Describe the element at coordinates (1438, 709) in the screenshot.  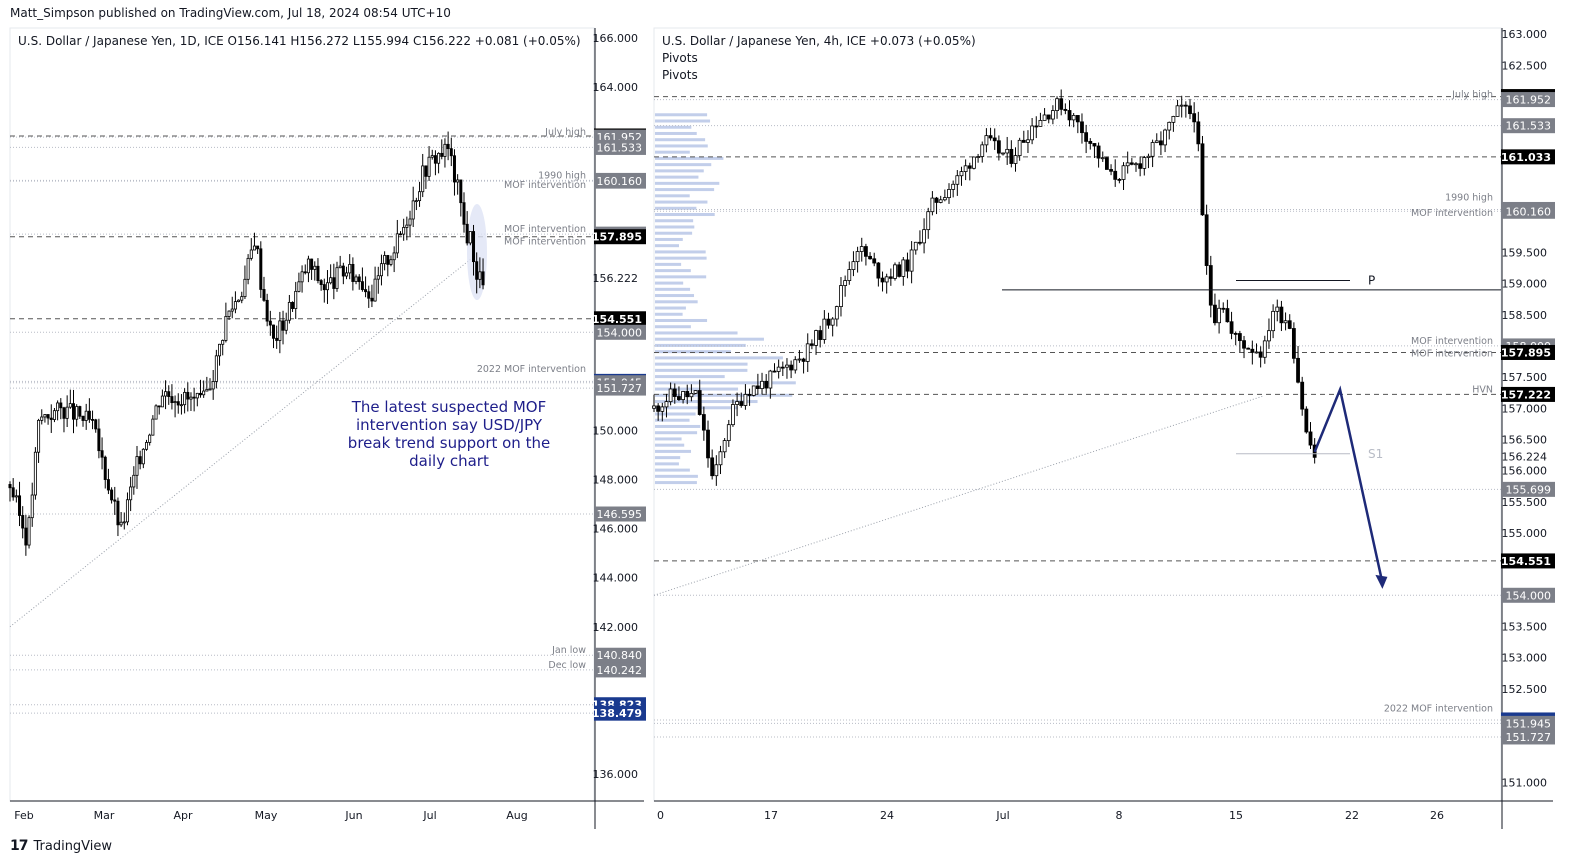
I see `level-annotation: 2022 MOF intervention` at that location.